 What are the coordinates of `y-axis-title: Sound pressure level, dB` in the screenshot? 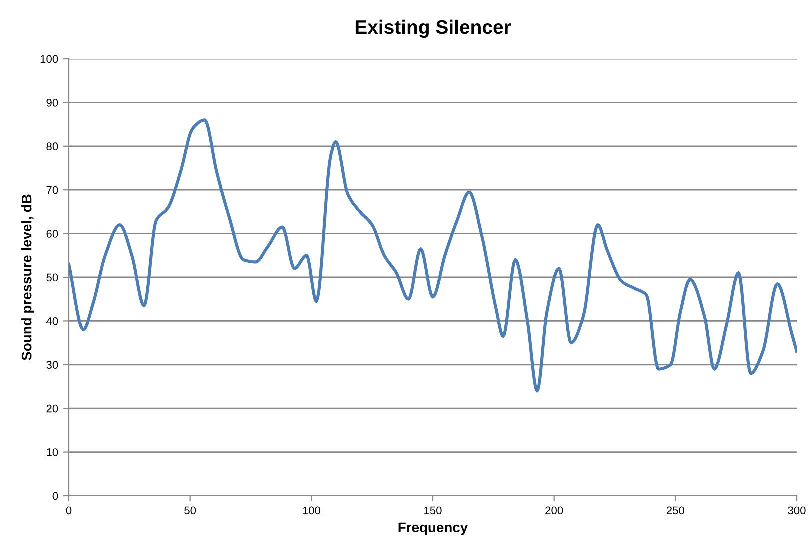 It's located at (28, 277).